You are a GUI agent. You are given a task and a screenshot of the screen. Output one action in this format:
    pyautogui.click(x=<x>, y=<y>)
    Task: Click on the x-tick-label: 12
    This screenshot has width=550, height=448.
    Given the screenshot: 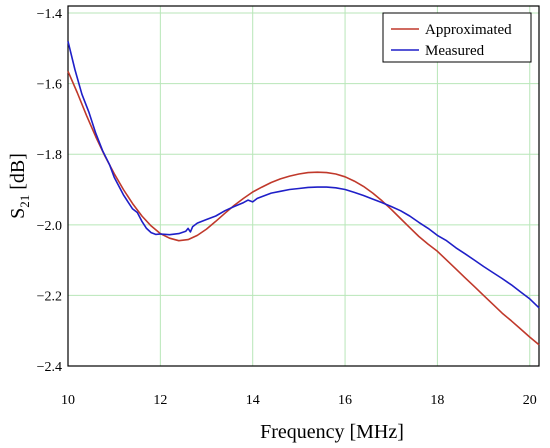 What is the action you would take?
    pyautogui.click(x=160, y=400)
    